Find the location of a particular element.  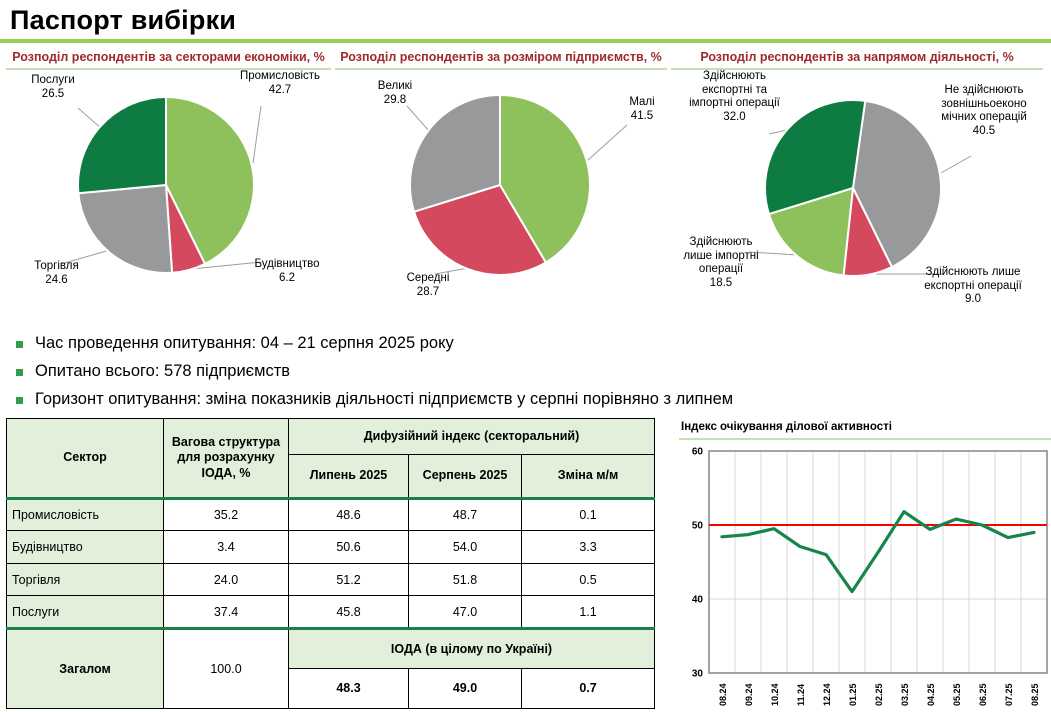

pie-slice-label: Послуги 26.5 is located at coordinates (53, 87).